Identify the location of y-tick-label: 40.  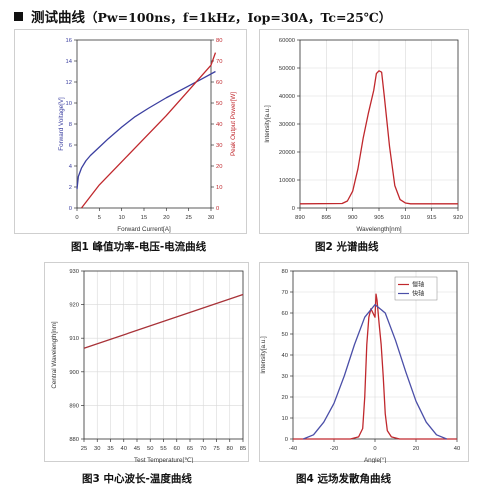
(285, 356).